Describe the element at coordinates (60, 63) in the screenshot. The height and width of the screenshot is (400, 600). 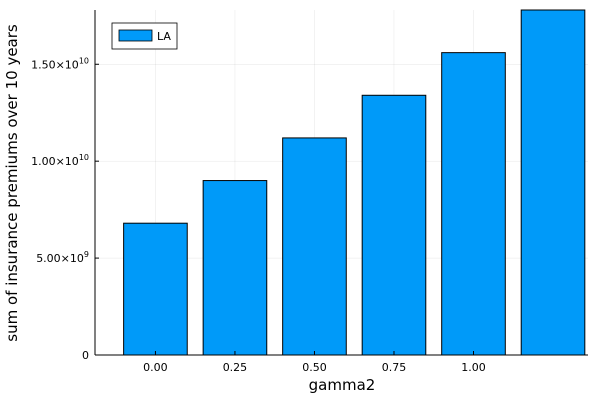
I see `y-tick-label-3: 1.50×10¹⁰` at that location.